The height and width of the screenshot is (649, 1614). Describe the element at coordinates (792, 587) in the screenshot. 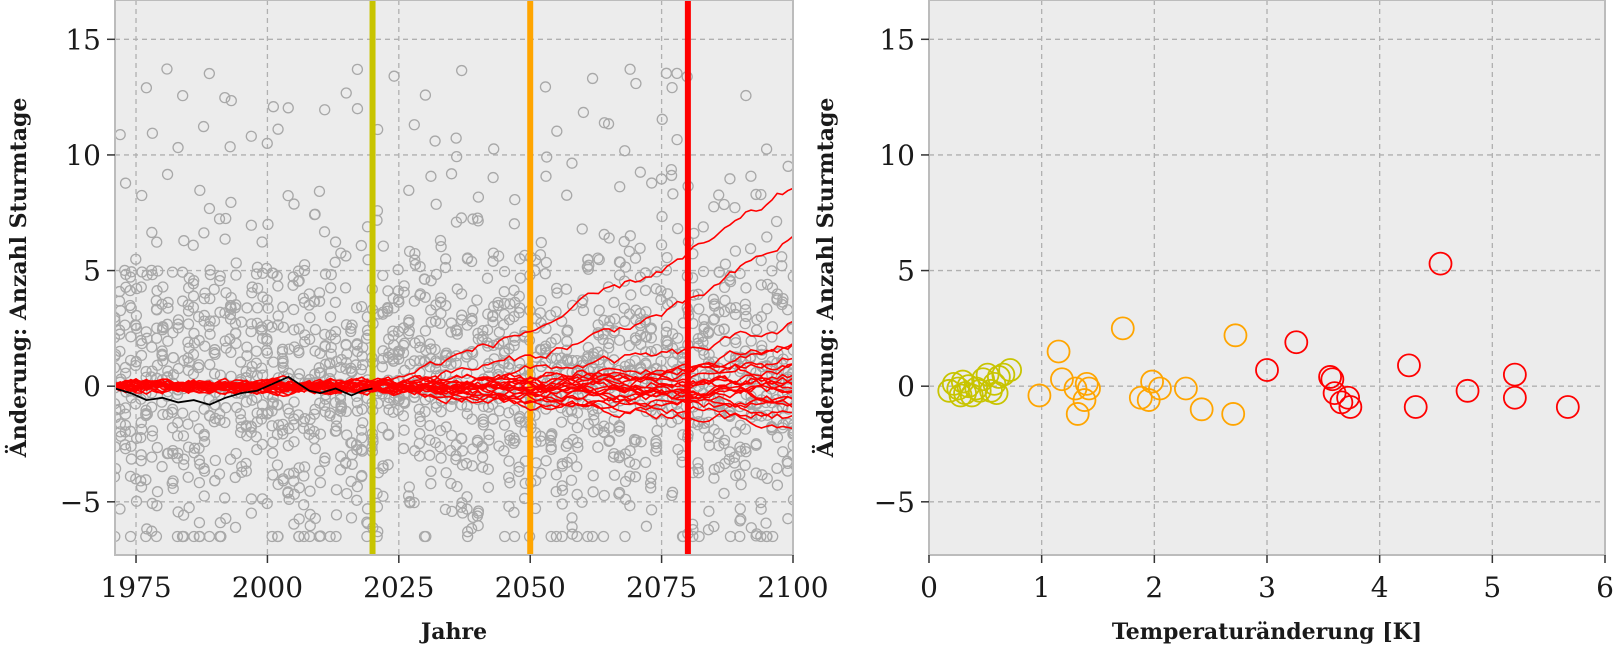

I see `left-xtick-label: 2100` at that location.